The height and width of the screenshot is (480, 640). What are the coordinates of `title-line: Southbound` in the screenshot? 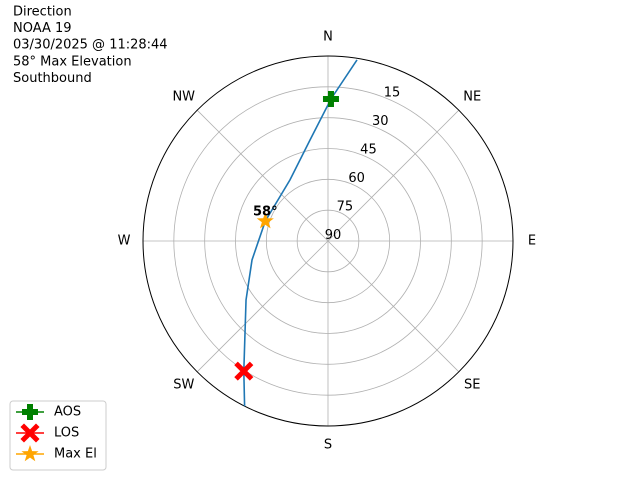 It's located at (52, 78).